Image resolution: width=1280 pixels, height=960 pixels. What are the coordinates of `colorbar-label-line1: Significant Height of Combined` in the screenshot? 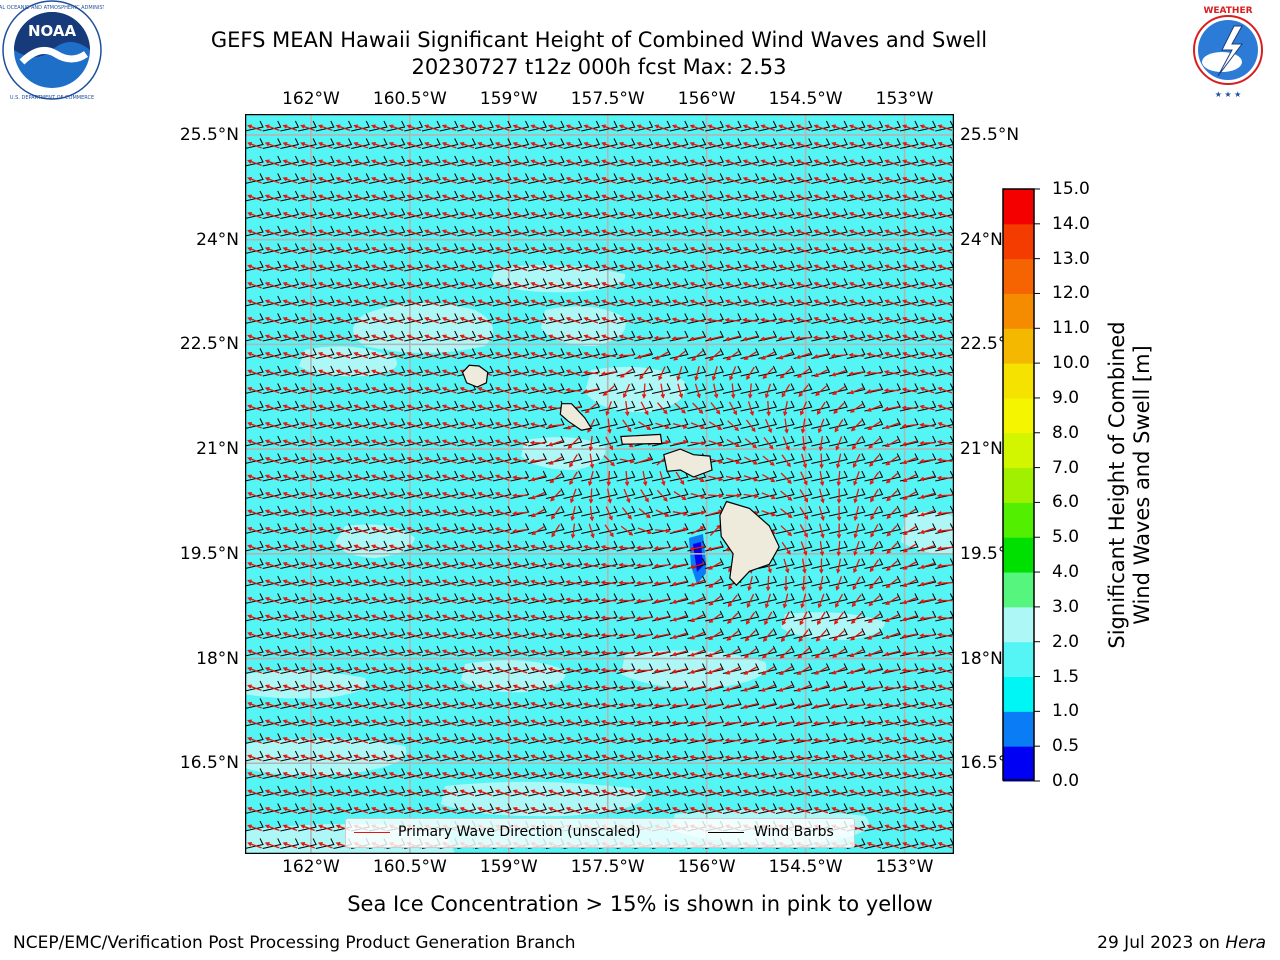 It's located at (1117, 485).